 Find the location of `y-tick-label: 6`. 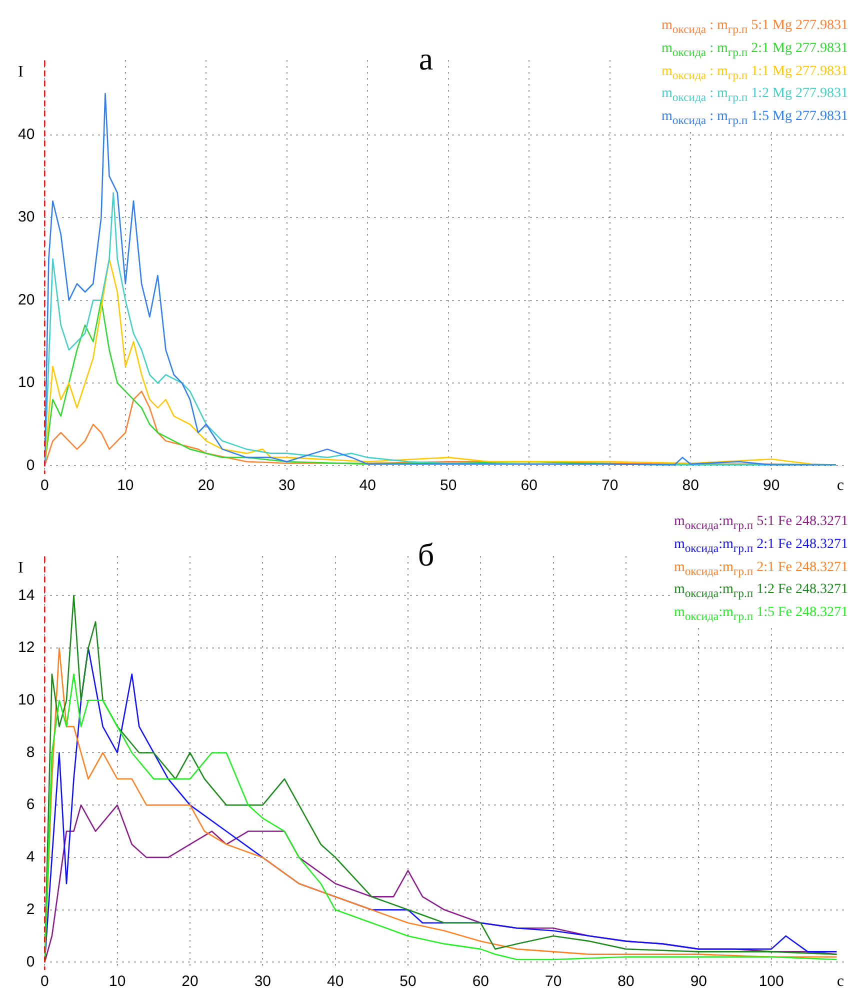

y-tick-label: 6 is located at coordinates (30, 805).